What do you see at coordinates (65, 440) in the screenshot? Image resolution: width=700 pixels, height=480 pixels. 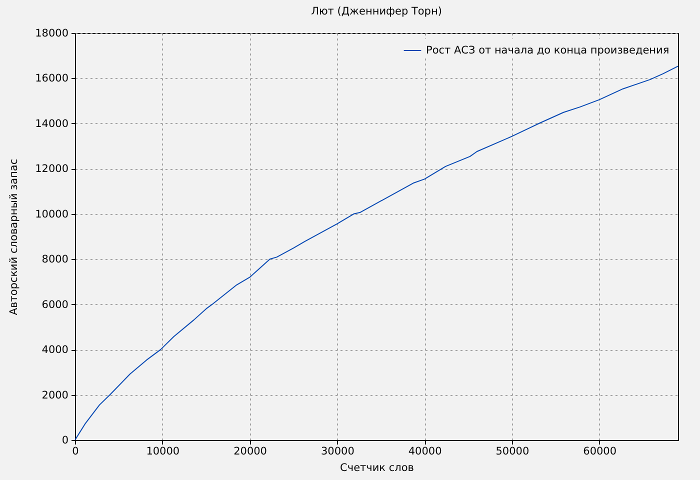 I see `y-tick-label: 0` at bounding box center [65, 440].